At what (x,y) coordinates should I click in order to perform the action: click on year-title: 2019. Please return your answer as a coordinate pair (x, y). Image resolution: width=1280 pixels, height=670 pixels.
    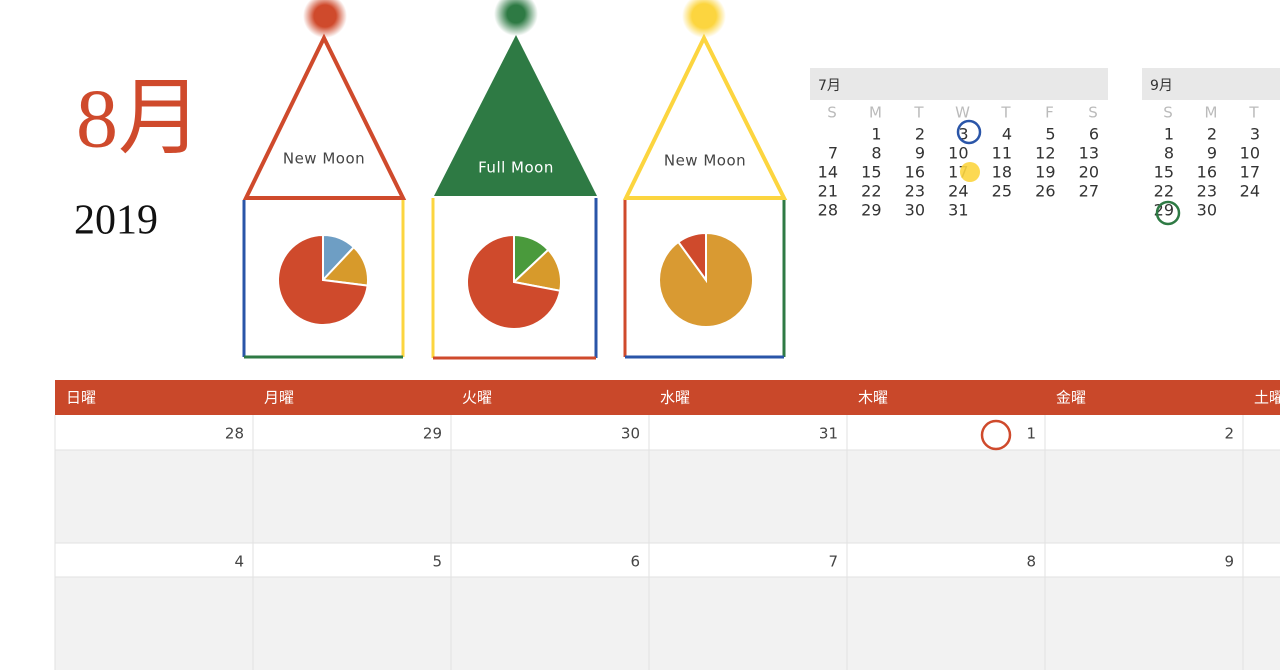
    Looking at the image, I should click on (116, 221).